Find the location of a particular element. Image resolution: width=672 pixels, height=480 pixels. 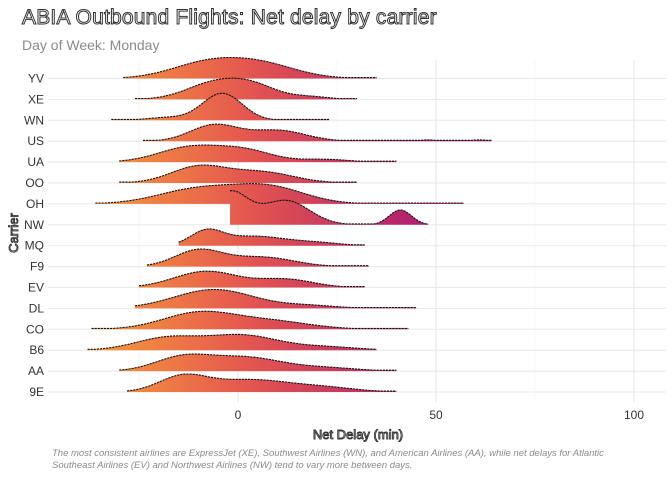

ridge-outline-DL is located at coordinates (275, 298).